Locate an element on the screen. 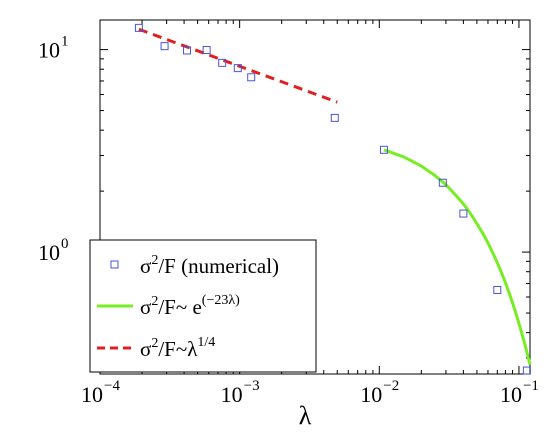  legend-marker is located at coordinates (114, 264).